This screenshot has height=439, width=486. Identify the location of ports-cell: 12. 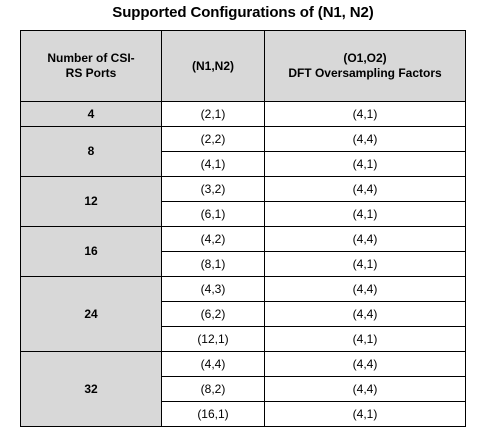
(91, 201).